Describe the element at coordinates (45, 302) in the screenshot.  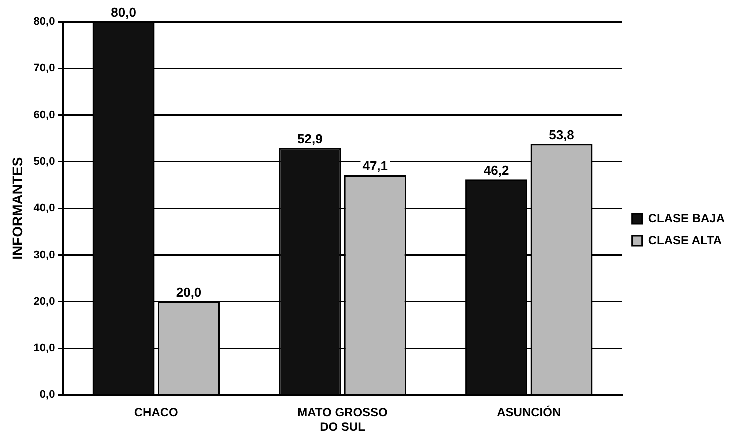
I see `y-tick-label: 20,0` at that location.